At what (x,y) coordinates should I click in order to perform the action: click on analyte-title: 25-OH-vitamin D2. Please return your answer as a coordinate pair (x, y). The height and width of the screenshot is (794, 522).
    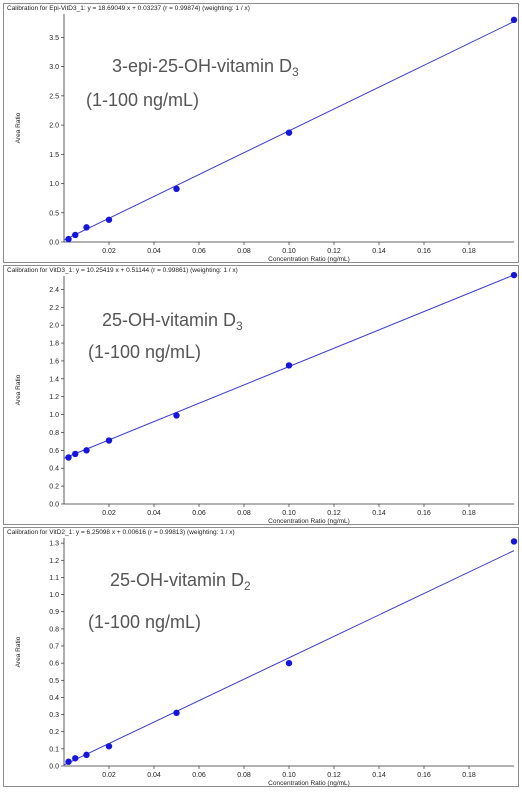
    Looking at the image, I should click on (180, 581).